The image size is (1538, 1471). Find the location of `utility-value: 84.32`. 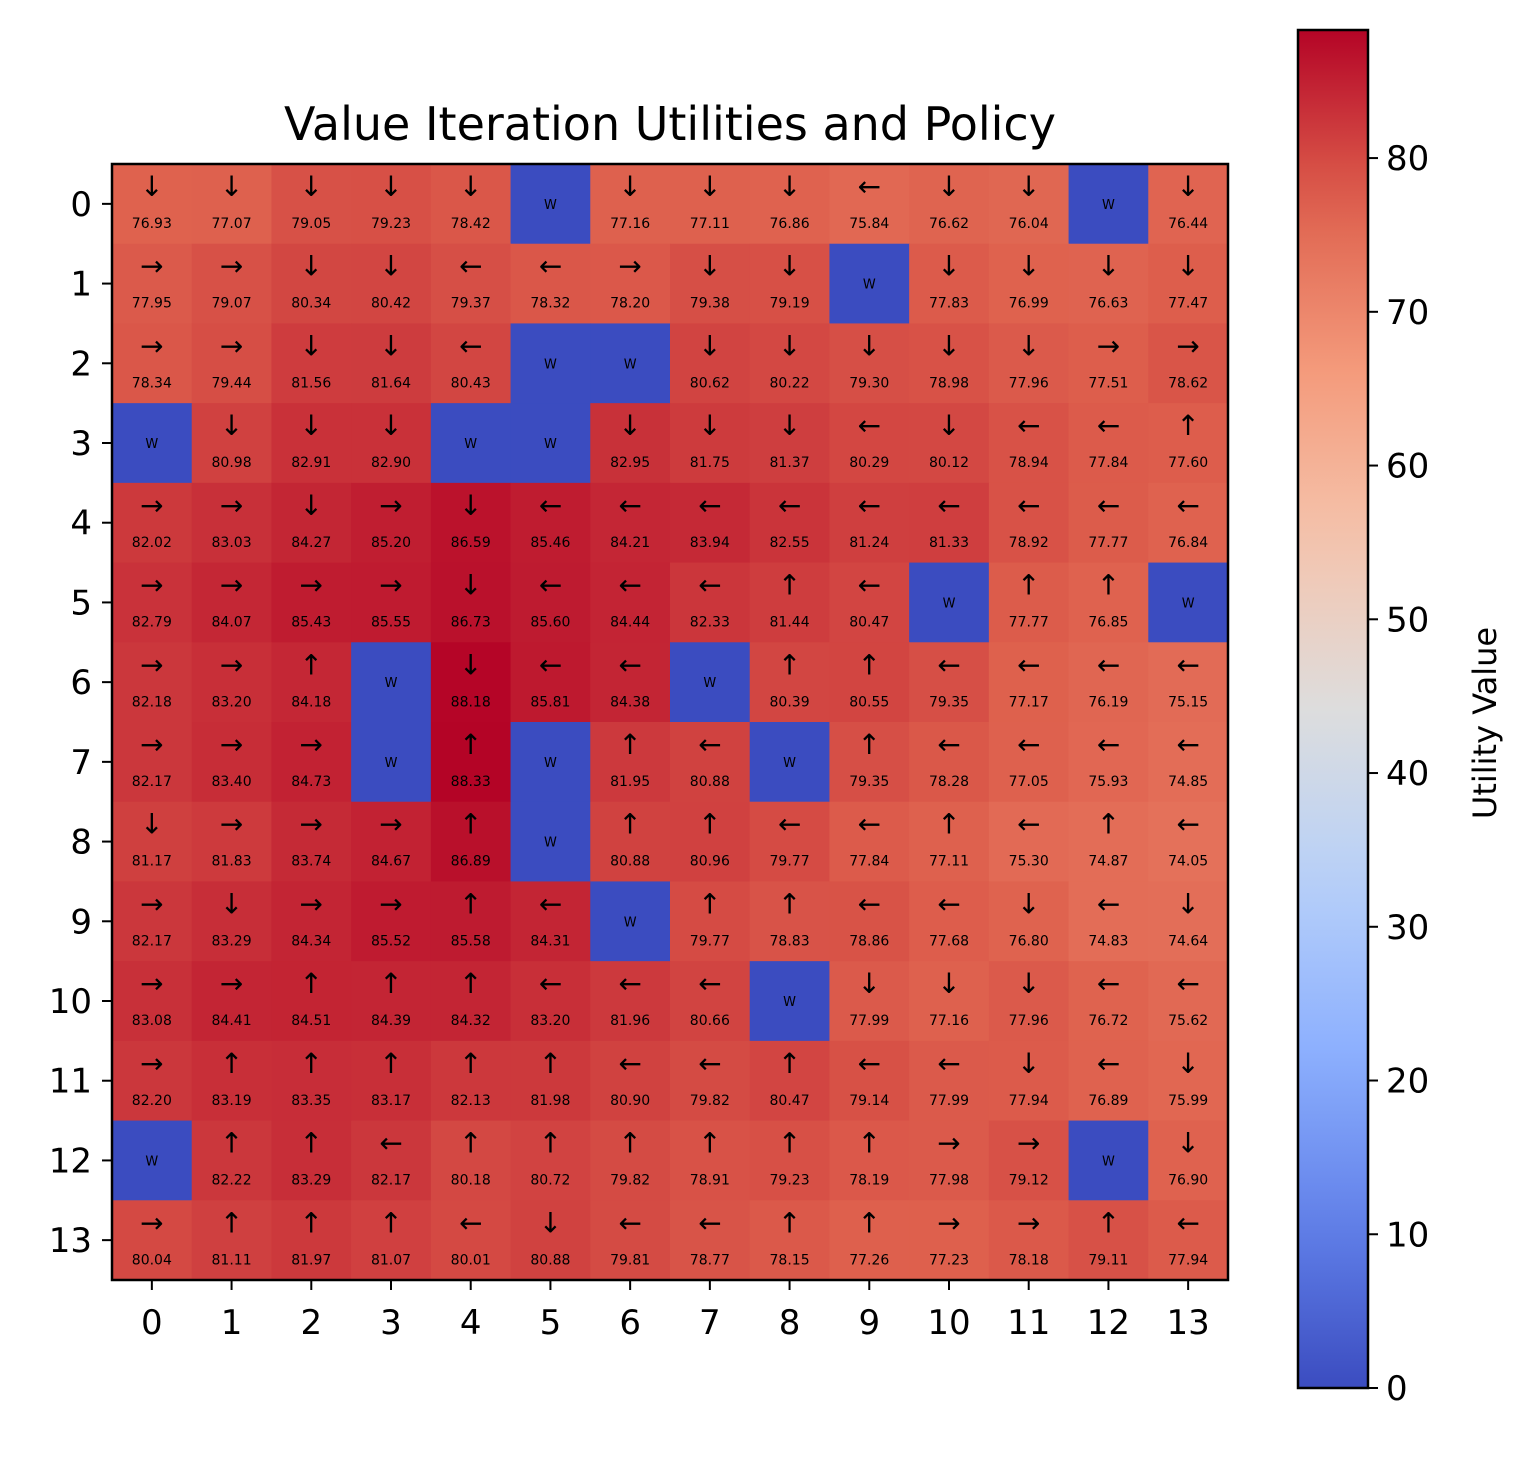

utility-value: 84.32 is located at coordinates (471, 1021).